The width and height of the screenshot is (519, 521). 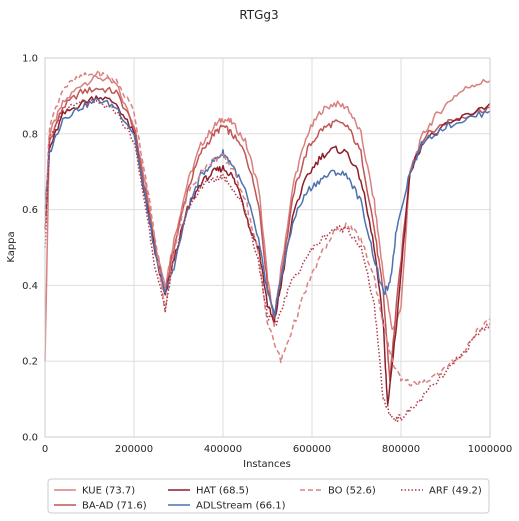 I want to click on x-axis-ticks: 0 200000 400000 600000 800000 1000000, so click(x=277, y=449).